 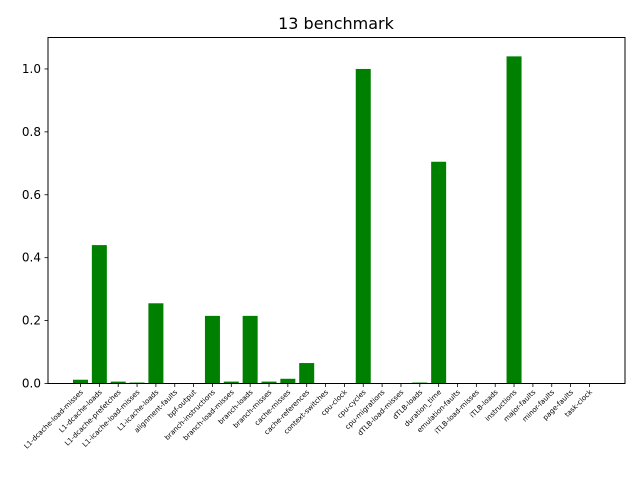 I want to click on bar-cpu-cycles, so click(x=363, y=226).